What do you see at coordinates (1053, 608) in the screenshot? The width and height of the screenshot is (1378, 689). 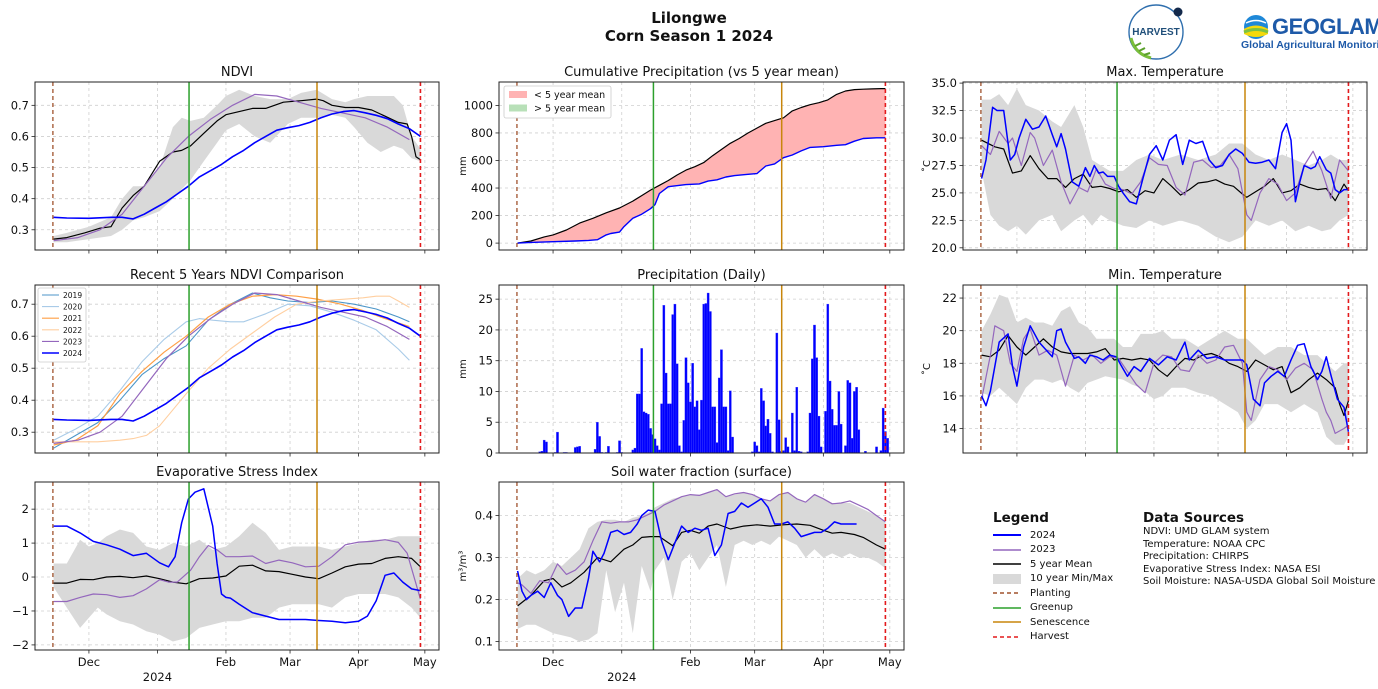 I see `legend-item-greenup: Greenup` at bounding box center [1053, 608].